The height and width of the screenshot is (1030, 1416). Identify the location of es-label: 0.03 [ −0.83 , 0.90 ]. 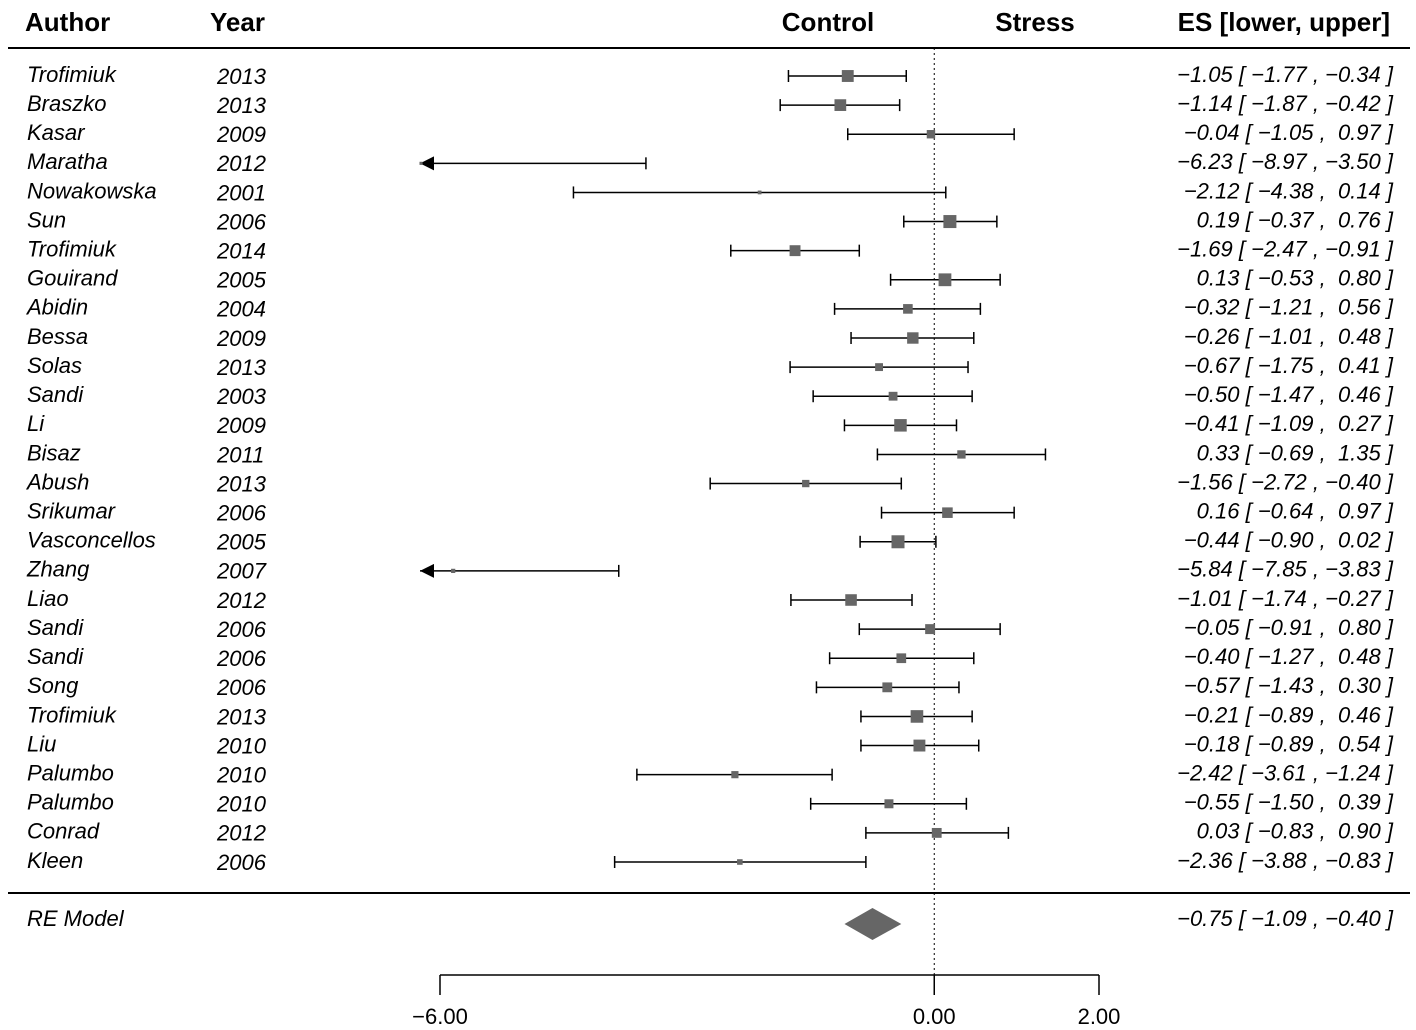
(1295, 831).